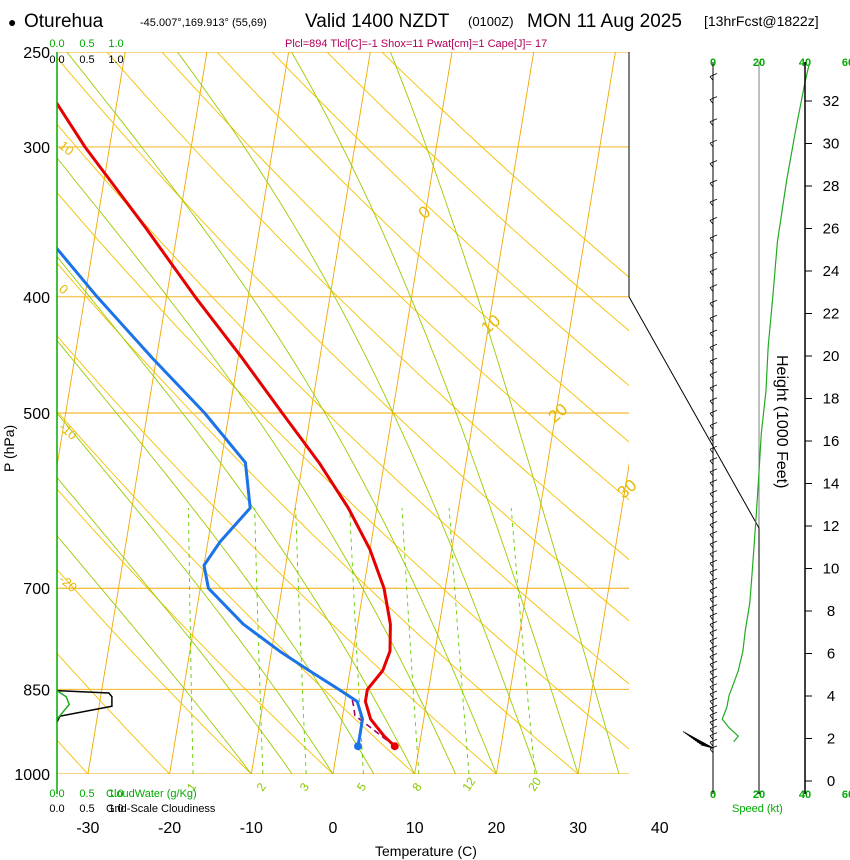  What do you see at coordinates (86, 44) in the screenshot?
I see `cloudwater-tick-top: 0.5` at bounding box center [86, 44].